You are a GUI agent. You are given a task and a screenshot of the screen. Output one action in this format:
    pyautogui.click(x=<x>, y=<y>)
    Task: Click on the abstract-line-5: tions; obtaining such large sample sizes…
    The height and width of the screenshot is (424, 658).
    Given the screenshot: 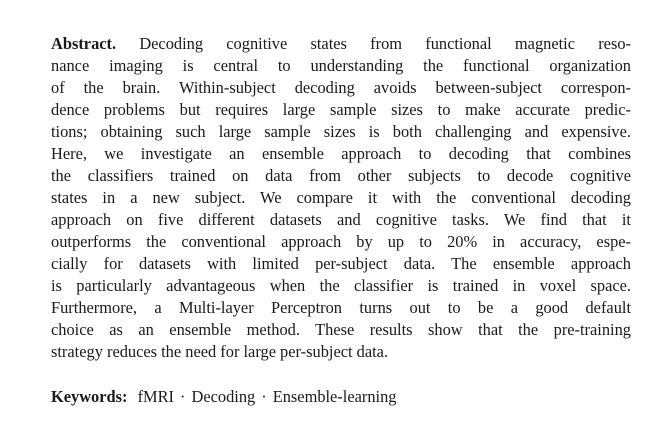 What is the action you would take?
    pyautogui.click(x=341, y=131)
    